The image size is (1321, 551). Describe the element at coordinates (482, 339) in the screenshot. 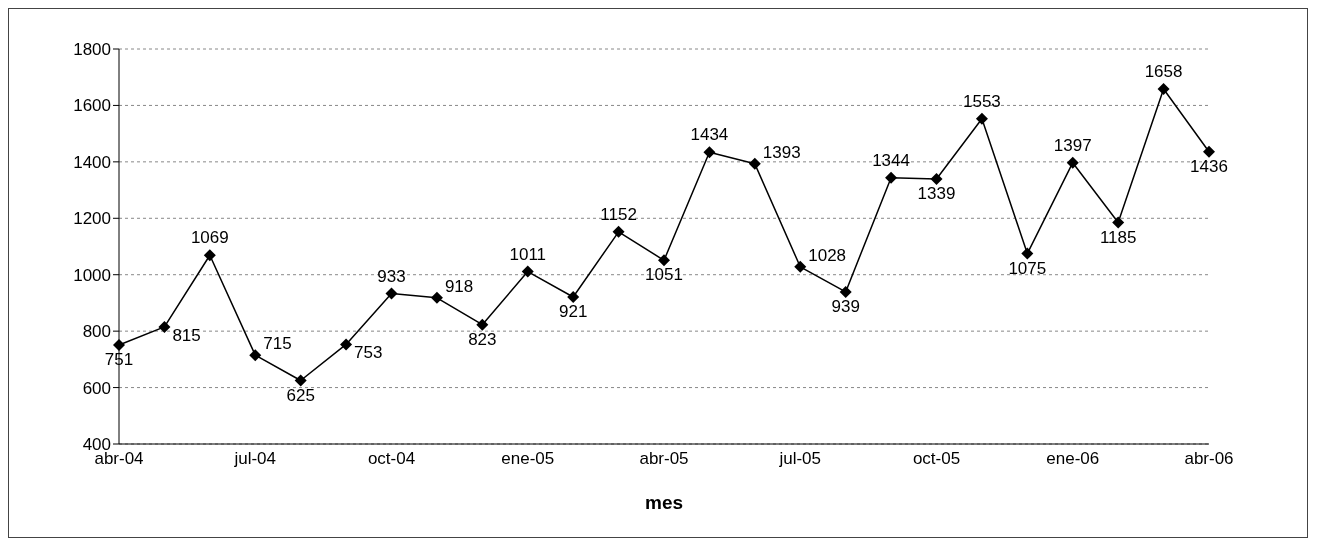

I see `data-label: 823` at that location.